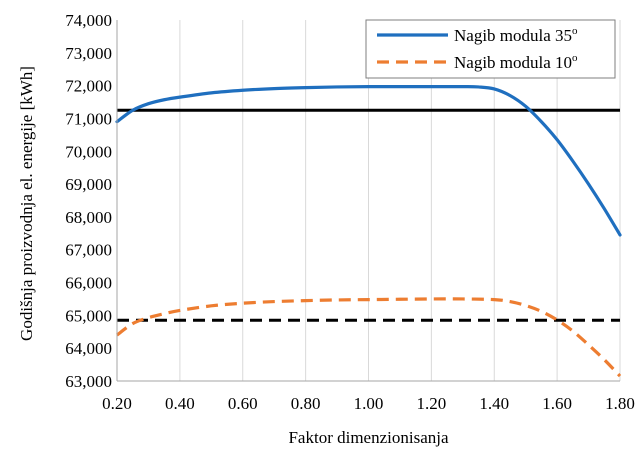 This screenshot has width=638, height=450. I want to click on legend-label-series-2-name: Nagib modula 10, so click(513, 62).